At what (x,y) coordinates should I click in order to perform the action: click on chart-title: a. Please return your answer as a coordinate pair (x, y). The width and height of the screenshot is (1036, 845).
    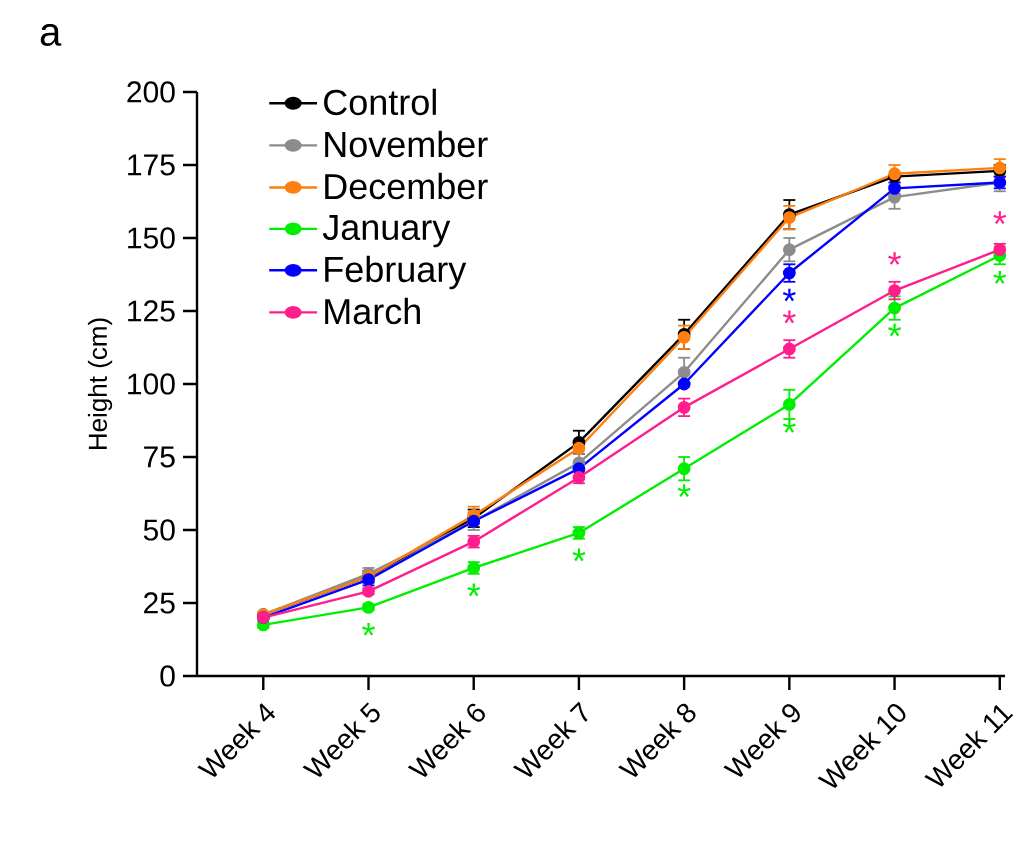
    Looking at the image, I should click on (51, 35).